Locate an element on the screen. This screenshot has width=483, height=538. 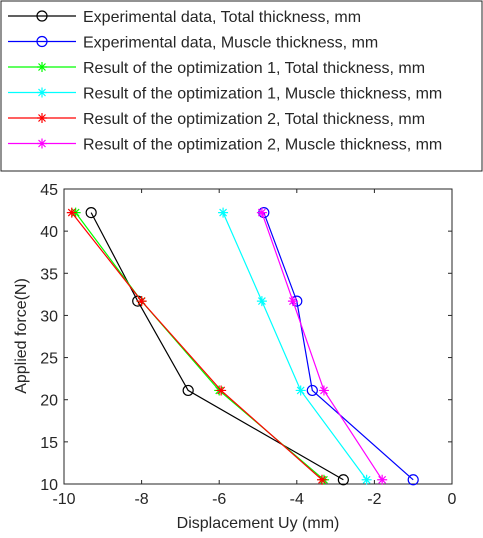
x-tick-label: -6 is located at coordinates (219, 499).